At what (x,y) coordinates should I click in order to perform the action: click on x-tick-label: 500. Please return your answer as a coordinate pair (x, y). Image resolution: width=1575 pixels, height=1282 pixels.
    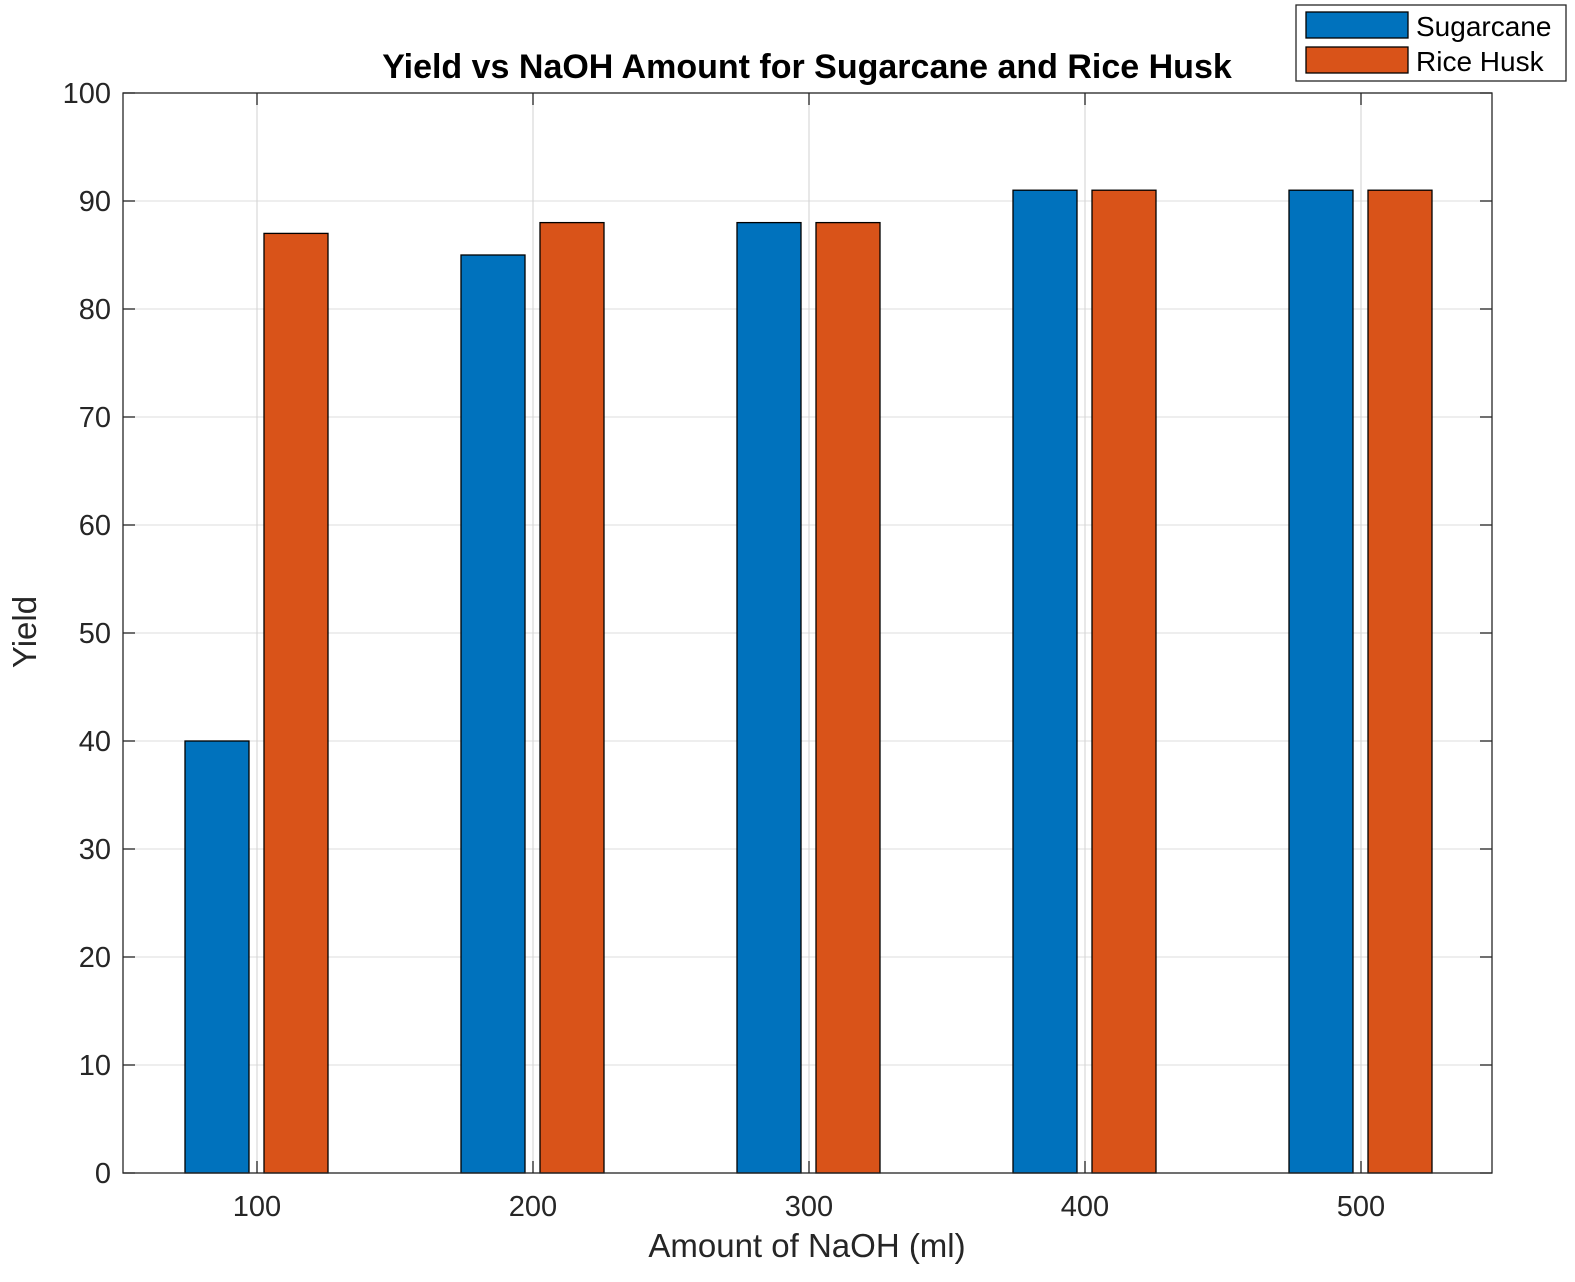
    Looking at the image, I should click on (1361, 1207).